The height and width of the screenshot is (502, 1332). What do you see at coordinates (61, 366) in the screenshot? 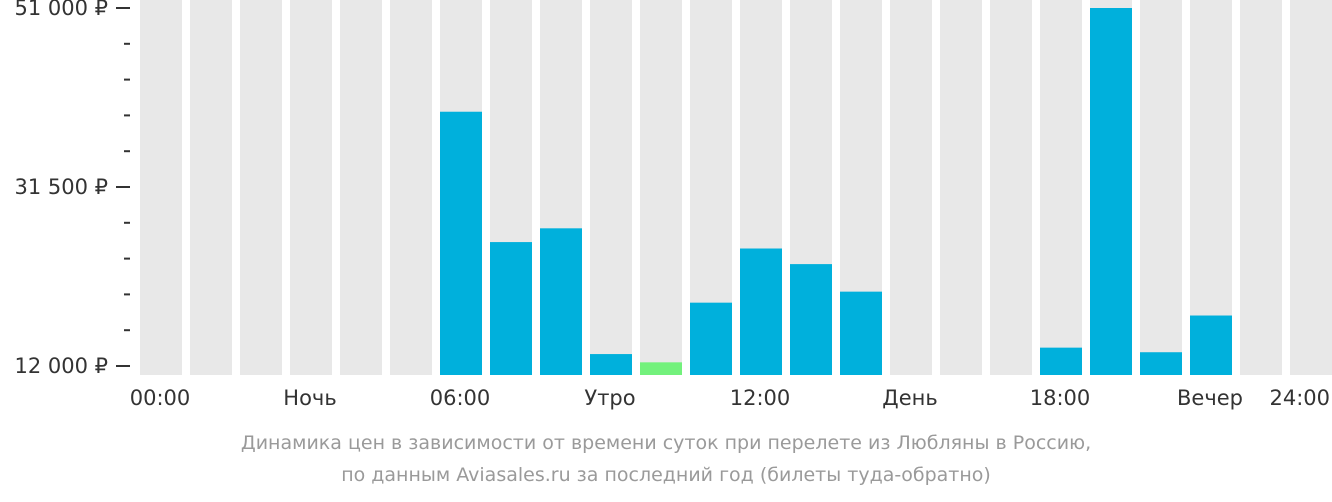
I see `y-tick-label: 12 000 ₽` at bounding box center [61, 366].